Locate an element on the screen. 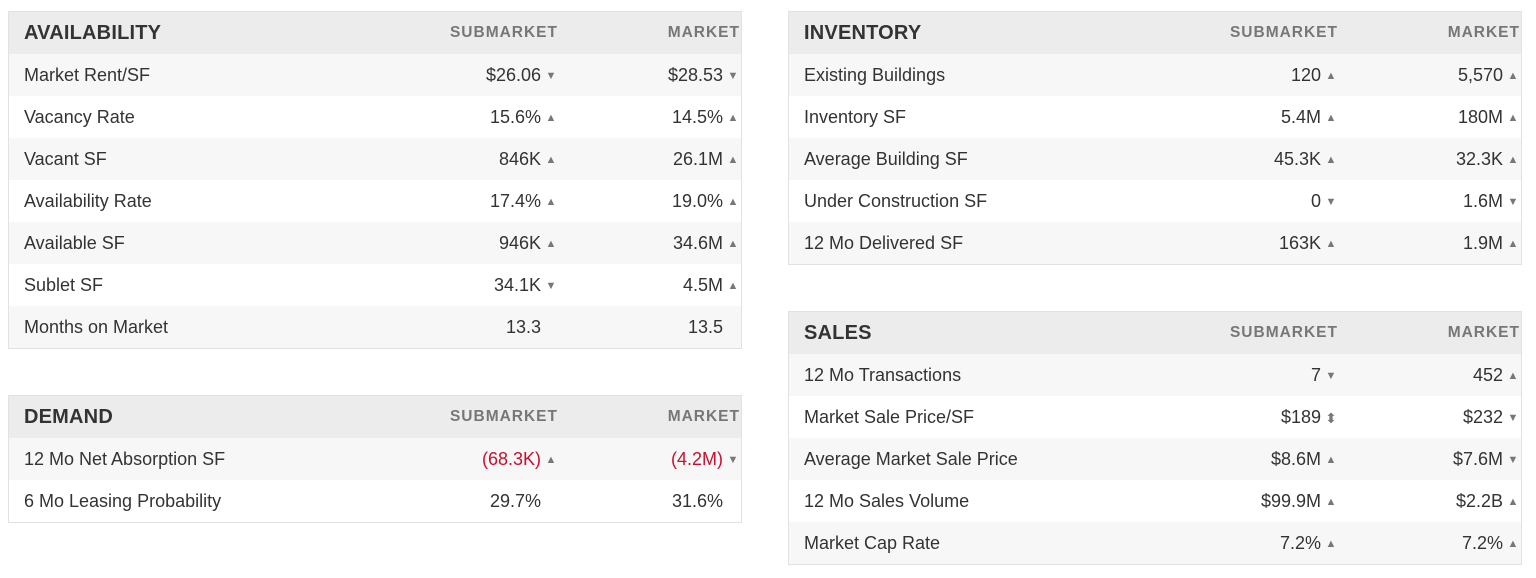 Image resolution: width=1536 pixels, height=578 pixels. market-value: (4.2M) is located at coordinates (696, 458).